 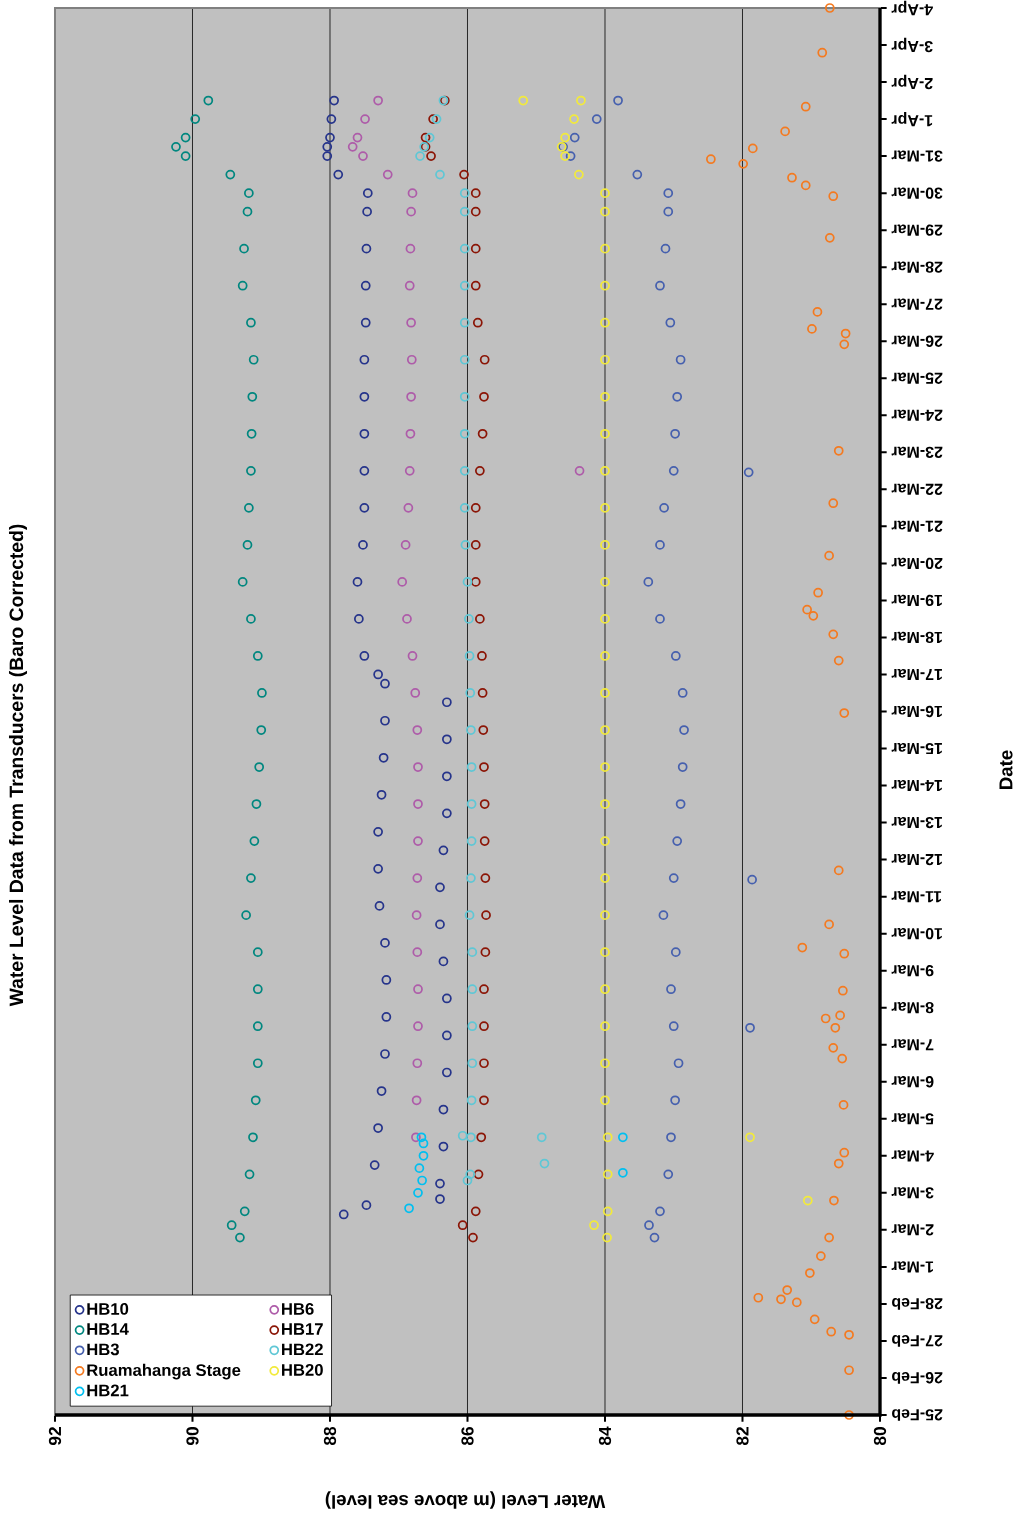 What do you see at coordinates (192, 1436) in the screenshot?
I see `x-tick-label: 90` at bounding box center [192, 1436].